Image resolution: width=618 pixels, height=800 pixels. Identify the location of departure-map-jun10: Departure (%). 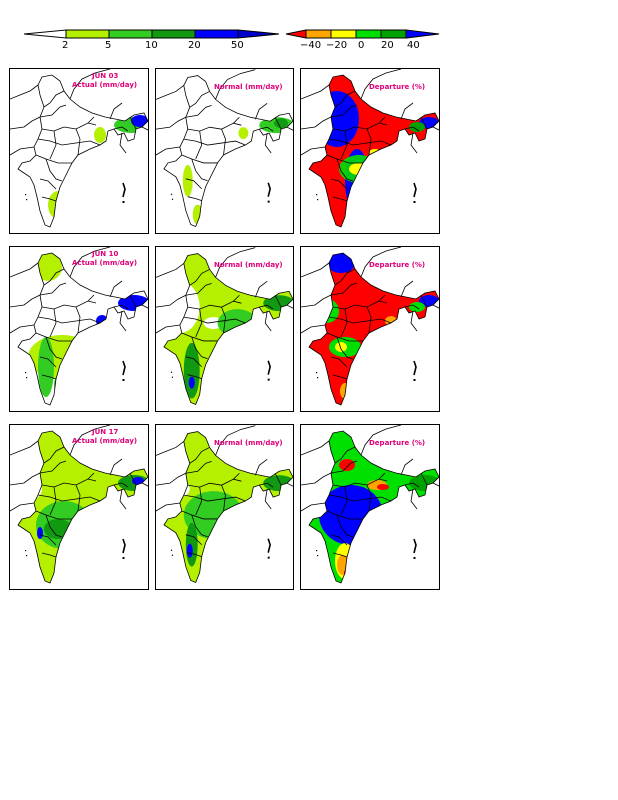
(370, 329).